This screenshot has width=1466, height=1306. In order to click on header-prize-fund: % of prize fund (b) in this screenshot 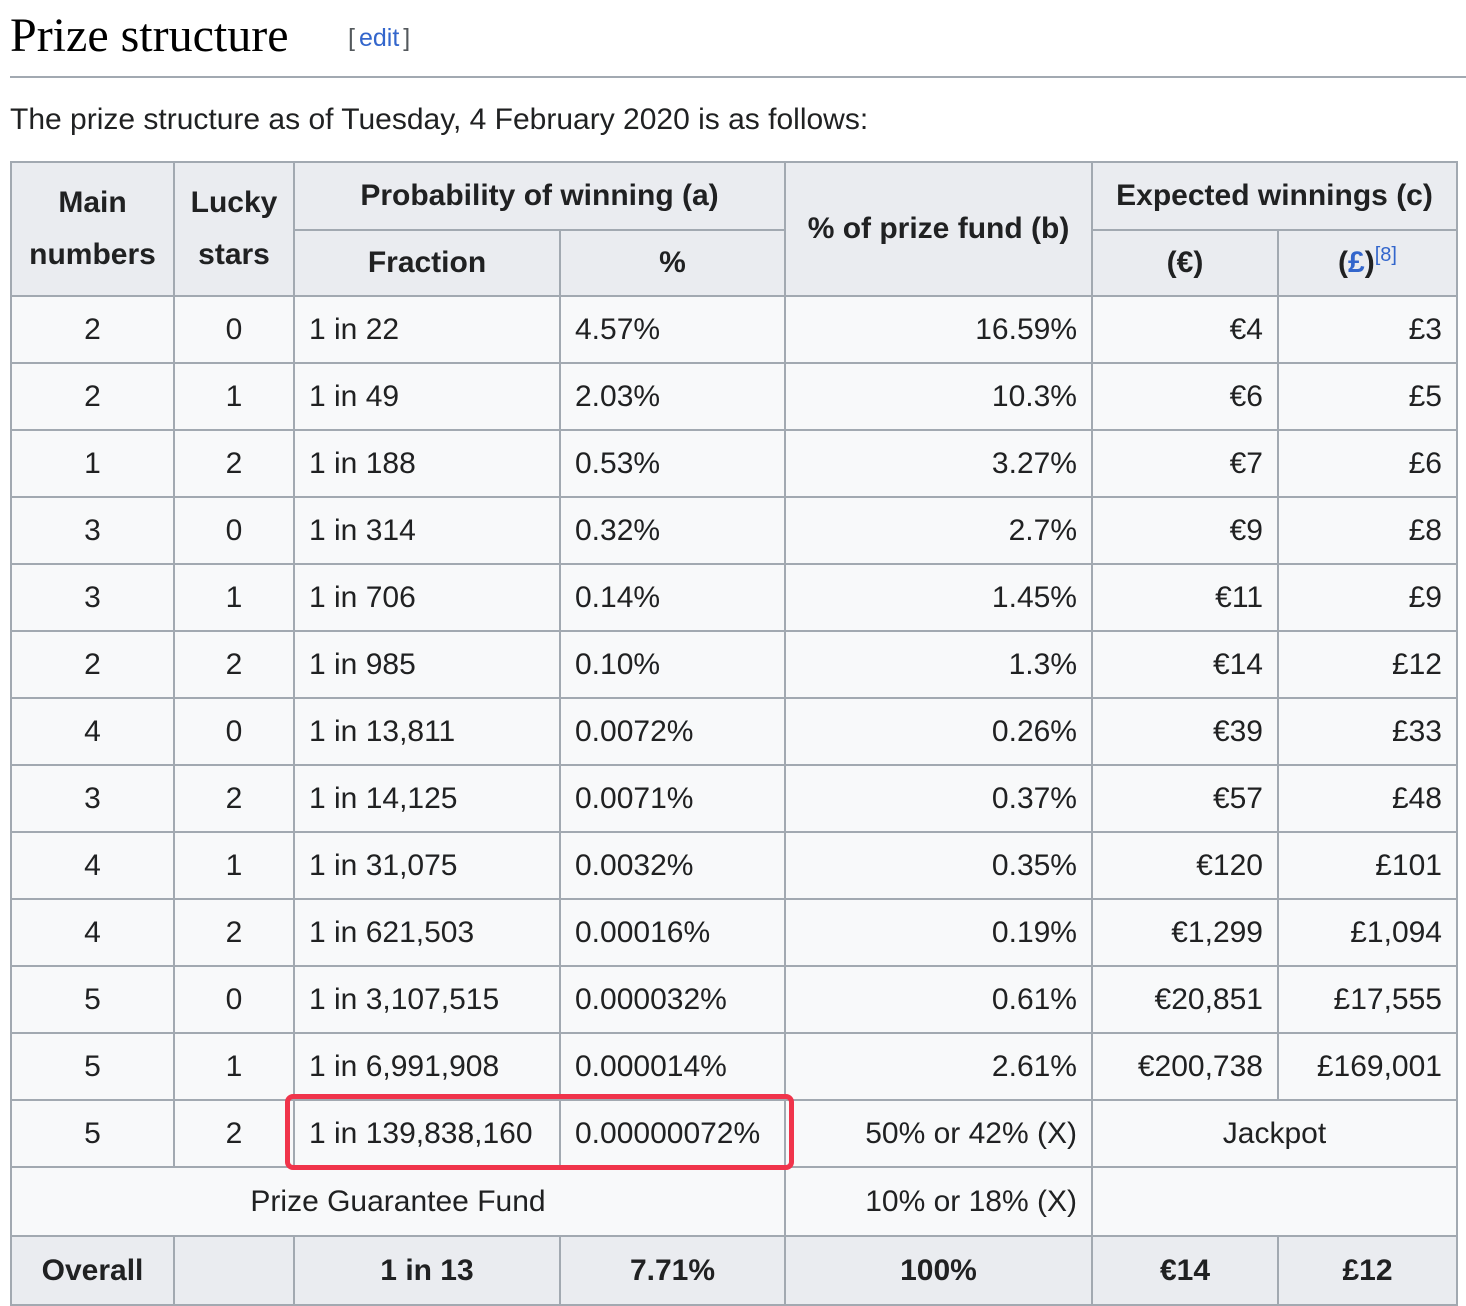, I will do `click(938, 229)`.